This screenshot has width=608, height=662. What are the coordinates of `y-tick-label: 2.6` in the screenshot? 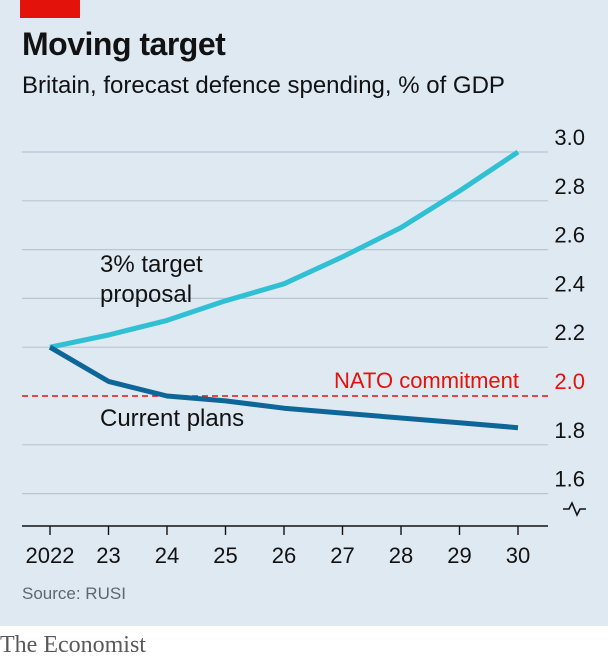 It's located at (569, 235).